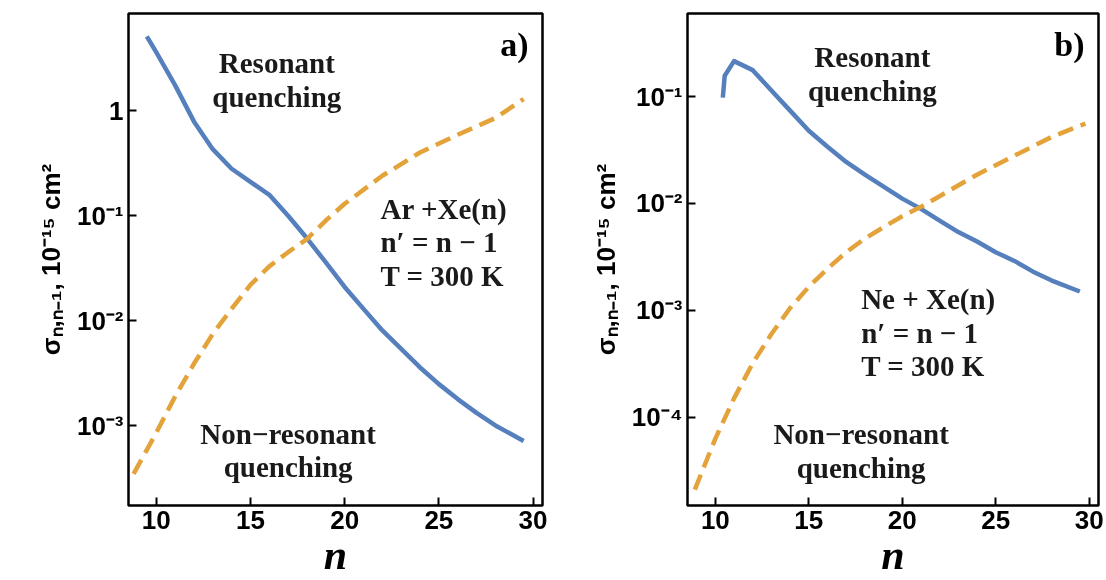 The height and width of the screenshot is (580, 1106). Describe the element at coordinates (514, 44) in the screenshot. I see `chart-title: a)` at that location.